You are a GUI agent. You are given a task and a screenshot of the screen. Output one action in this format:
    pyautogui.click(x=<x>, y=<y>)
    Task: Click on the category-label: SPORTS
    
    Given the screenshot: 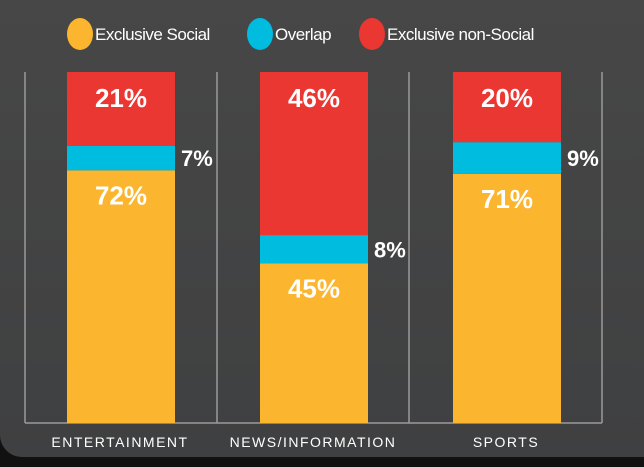 What is the action you would take?
    pyautogui.click(x=506, y=442)
    